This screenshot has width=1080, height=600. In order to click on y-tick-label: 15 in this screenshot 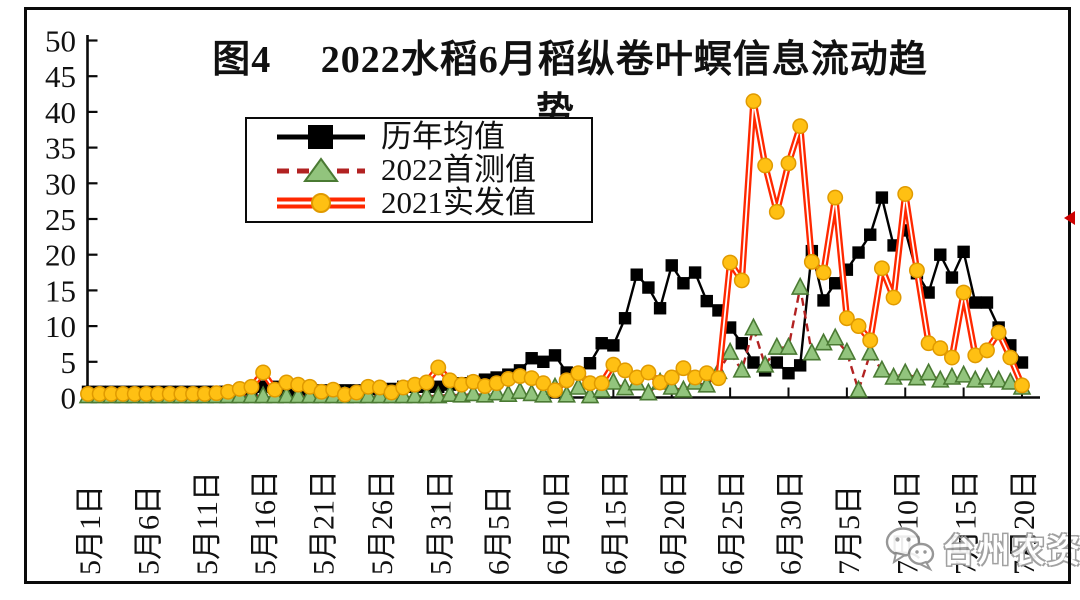, I will do `click(60, 290)`.